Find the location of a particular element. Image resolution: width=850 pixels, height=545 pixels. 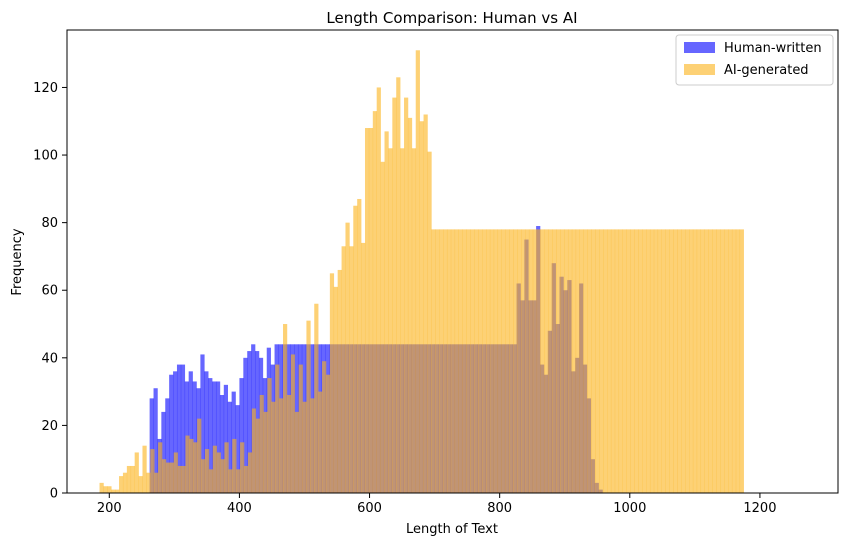

legend-swatch-human is located at coordinates (699, 47).